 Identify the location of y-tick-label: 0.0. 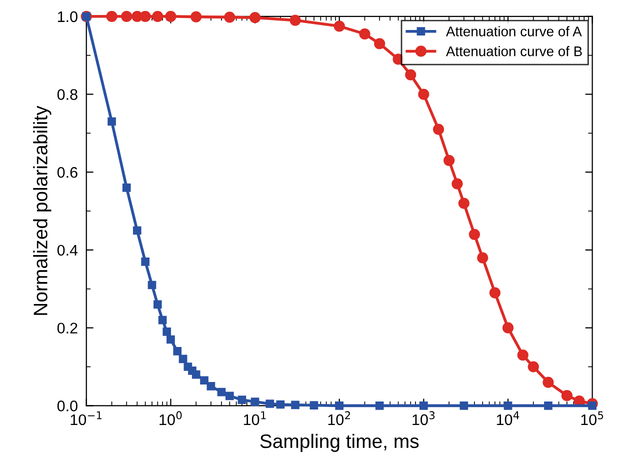
(67, 406).